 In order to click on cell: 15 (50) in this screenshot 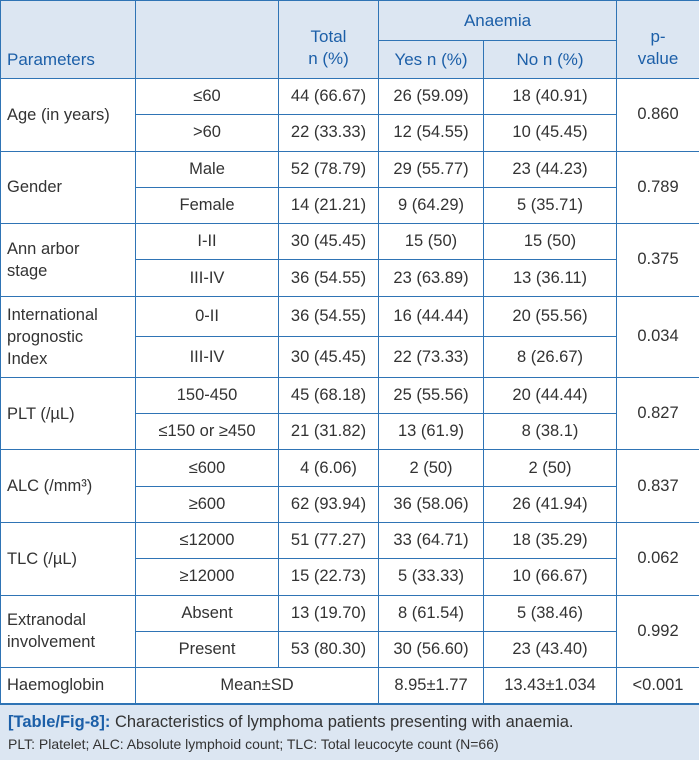, I will do `click(550, 242)`.